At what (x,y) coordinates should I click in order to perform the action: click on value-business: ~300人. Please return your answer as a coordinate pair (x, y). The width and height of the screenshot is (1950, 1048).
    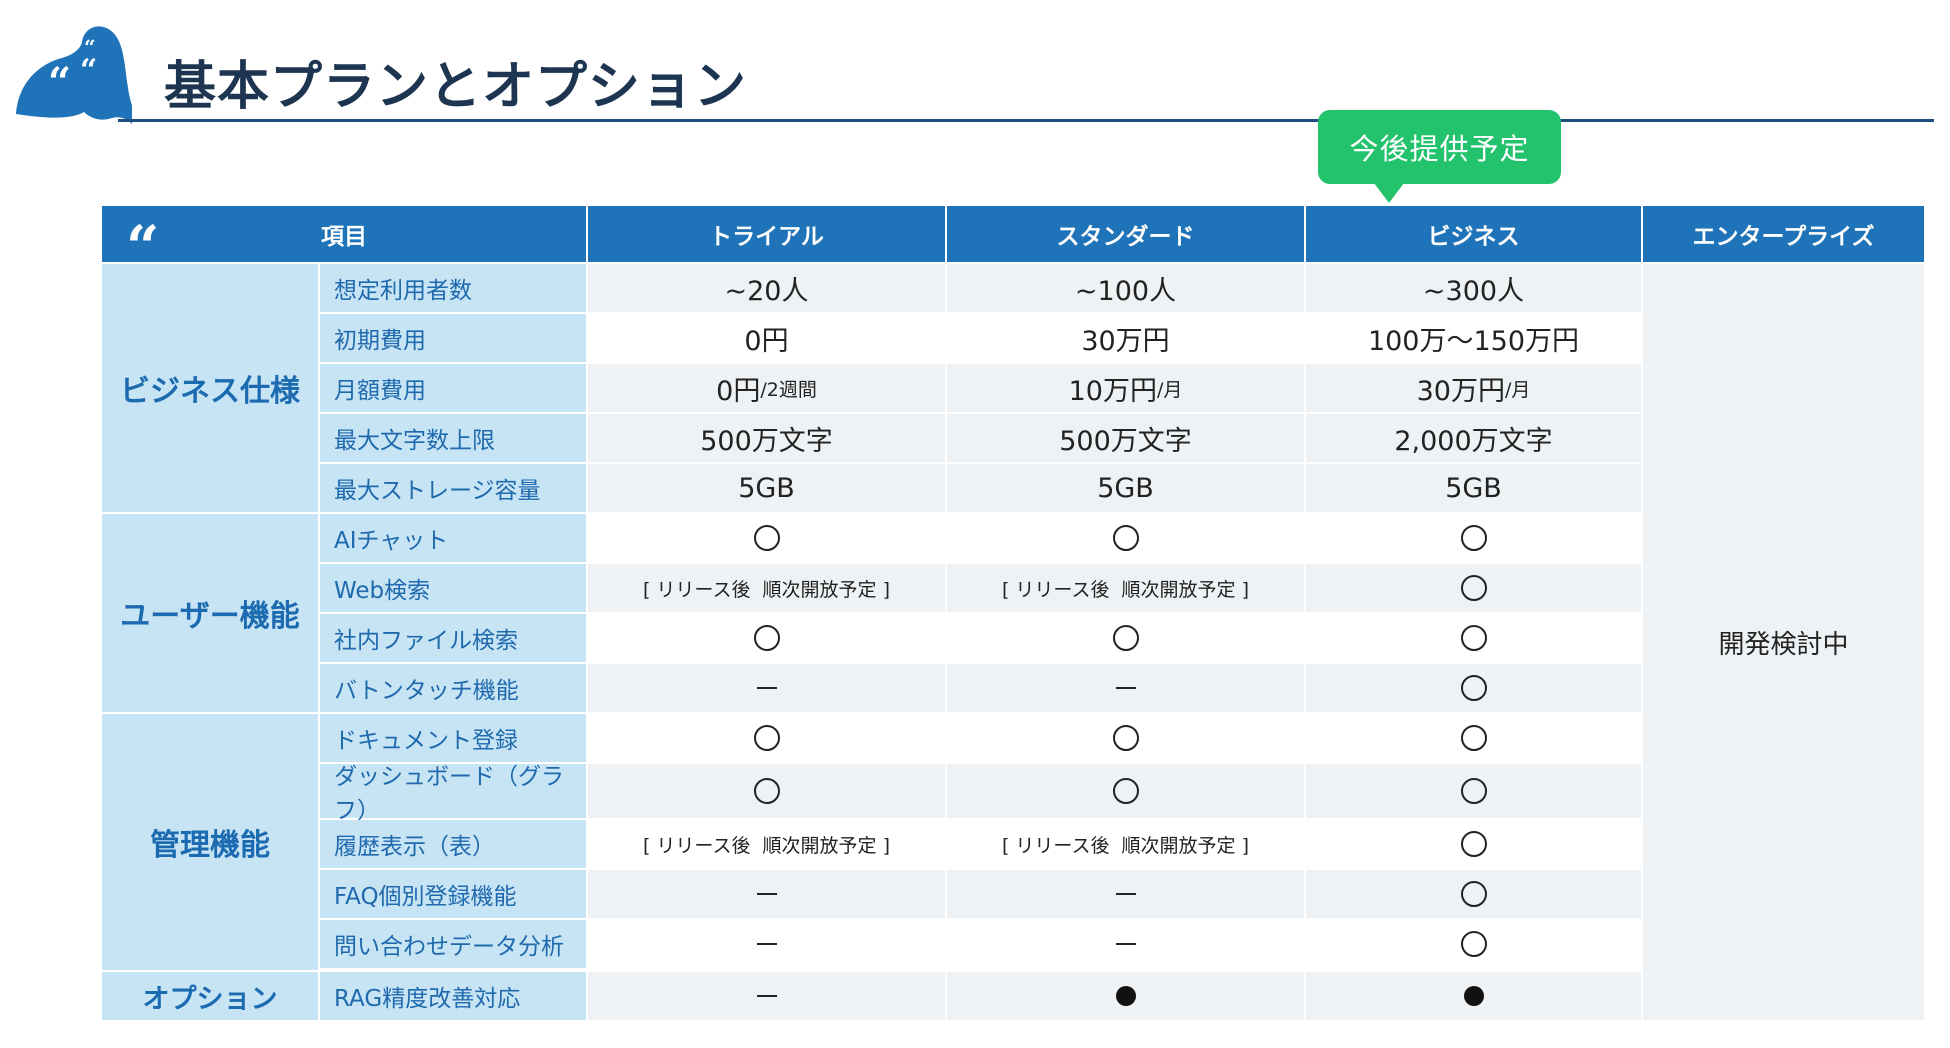
    Looking at the image, I should click on (1473, 288).